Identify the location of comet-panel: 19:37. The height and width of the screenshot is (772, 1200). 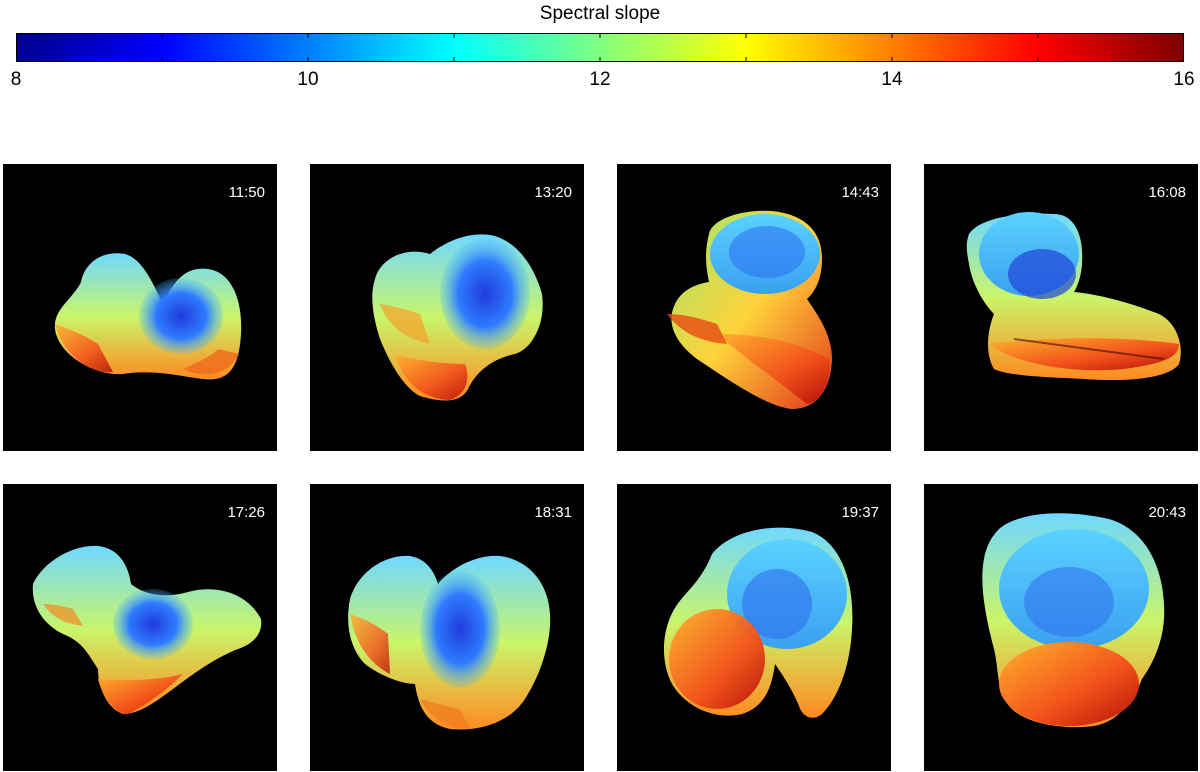
(754, 627).